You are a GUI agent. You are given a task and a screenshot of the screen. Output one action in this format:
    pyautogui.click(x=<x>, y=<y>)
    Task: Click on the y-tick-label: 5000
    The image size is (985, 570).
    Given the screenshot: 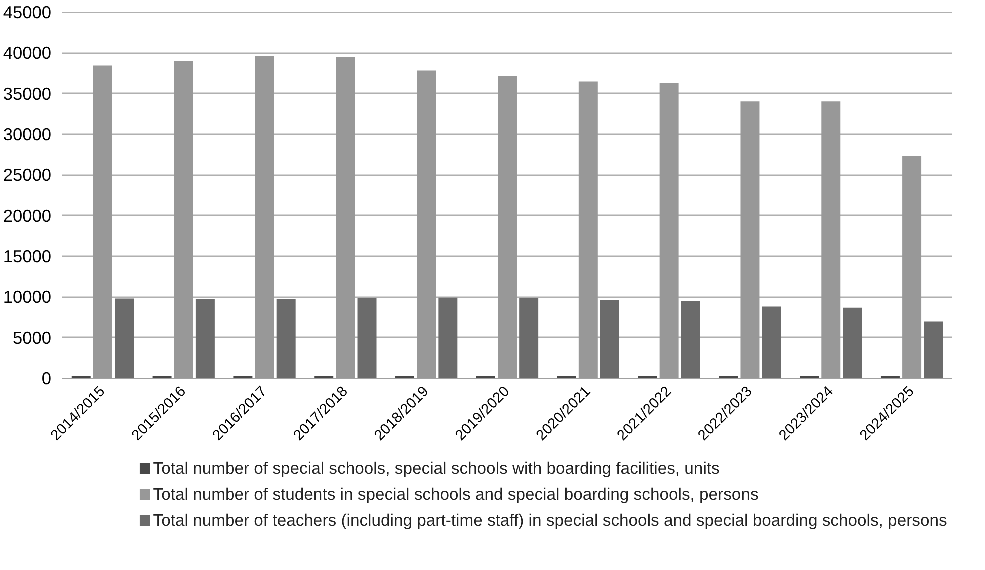 What is the action you would take?
    pyautogui.click(x=32, y=338)
    